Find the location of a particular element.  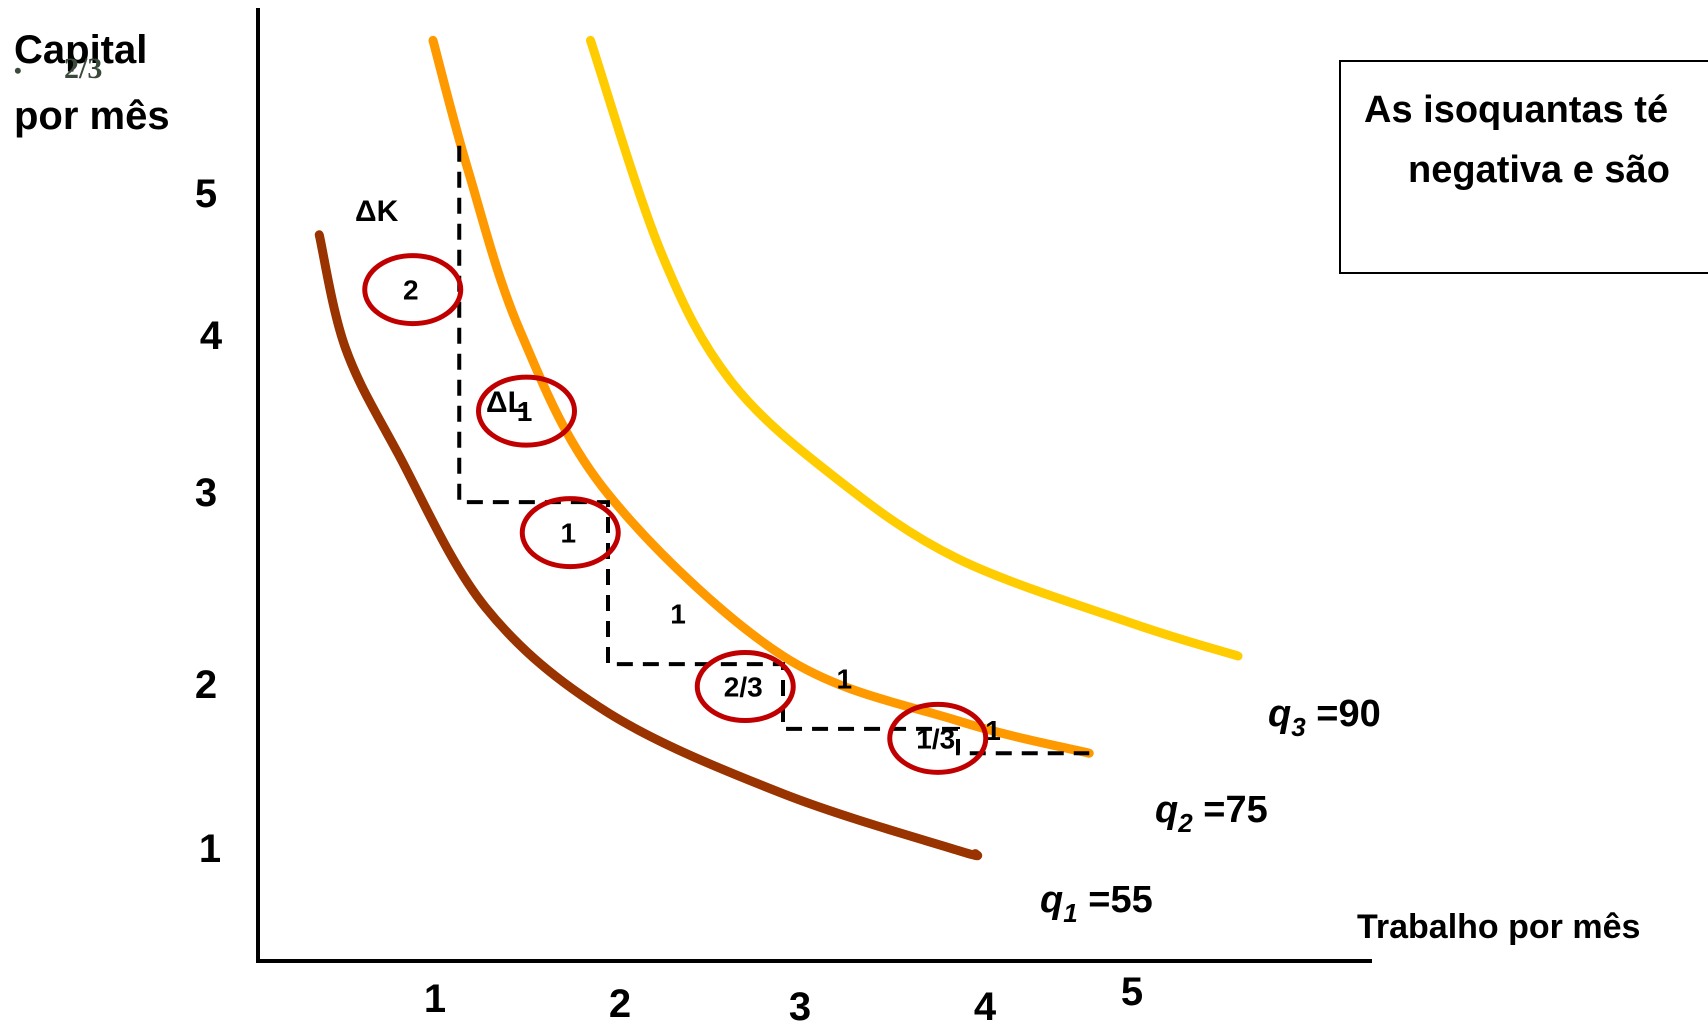

x-tick-label: 5 is located at coordinates (1132, 992).